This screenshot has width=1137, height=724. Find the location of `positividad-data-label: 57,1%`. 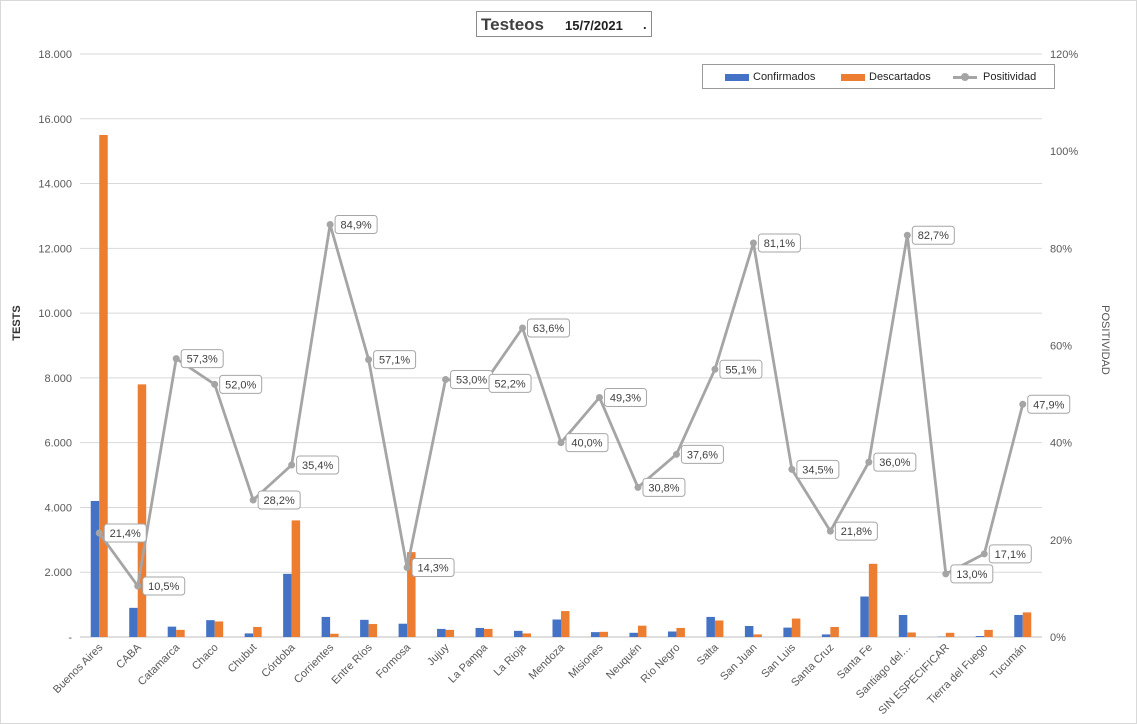

positividad-data-label: 57,1% is located at coordinates (394, 361).